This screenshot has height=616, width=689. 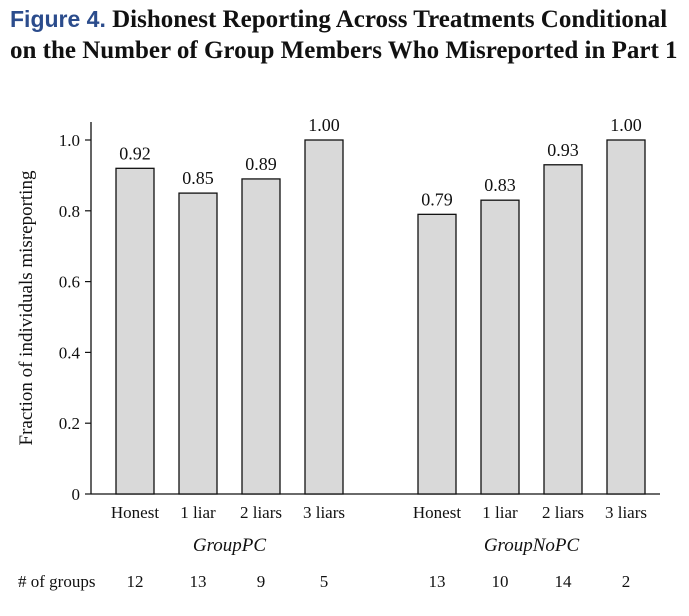 I want to click on y-tick-label: 0.8, so click(x=69, y=211).